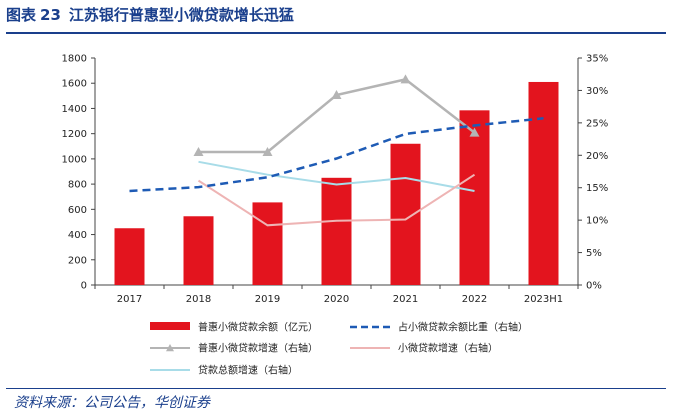 This screenshot has width=675, height=412. Describe the element at coordinates (112, 403) in the screenshot. I see `source-note: 资料来源：公司公告，华创证券` at that location.